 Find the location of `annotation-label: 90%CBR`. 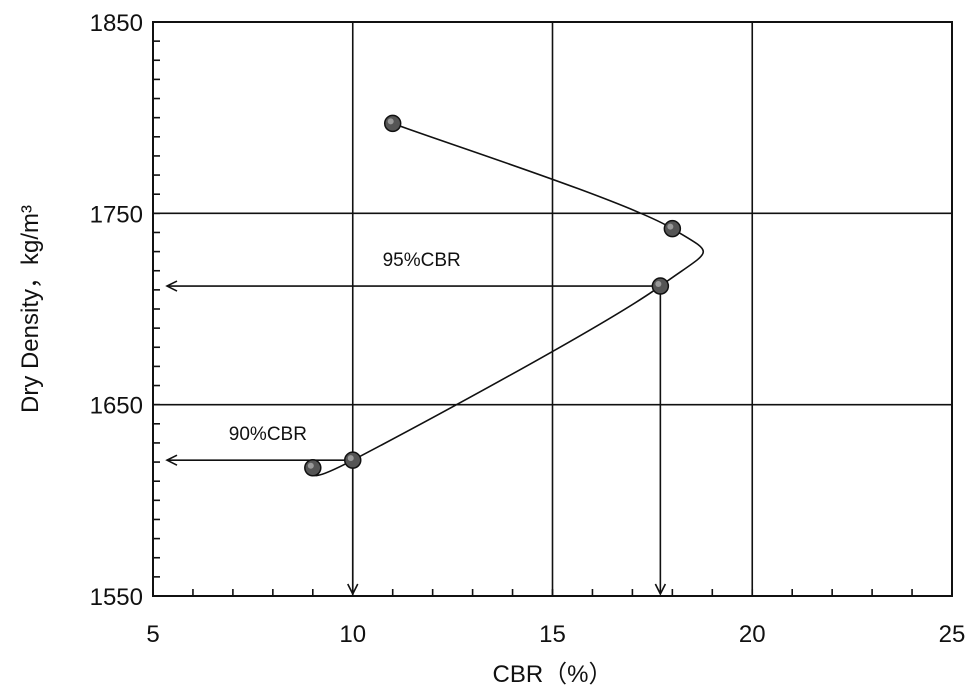

annotation-label: 90%CBR is located at coordinates (268, 434).